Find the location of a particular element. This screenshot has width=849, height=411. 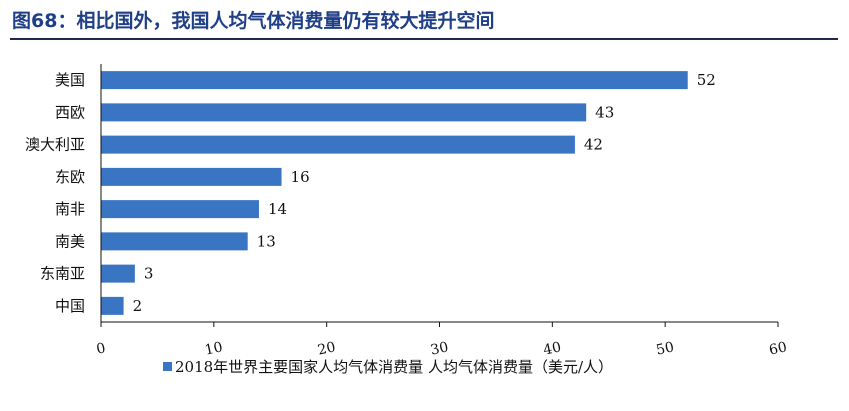

x-tick-label-0: 0 is located at coordinates (101, 349).